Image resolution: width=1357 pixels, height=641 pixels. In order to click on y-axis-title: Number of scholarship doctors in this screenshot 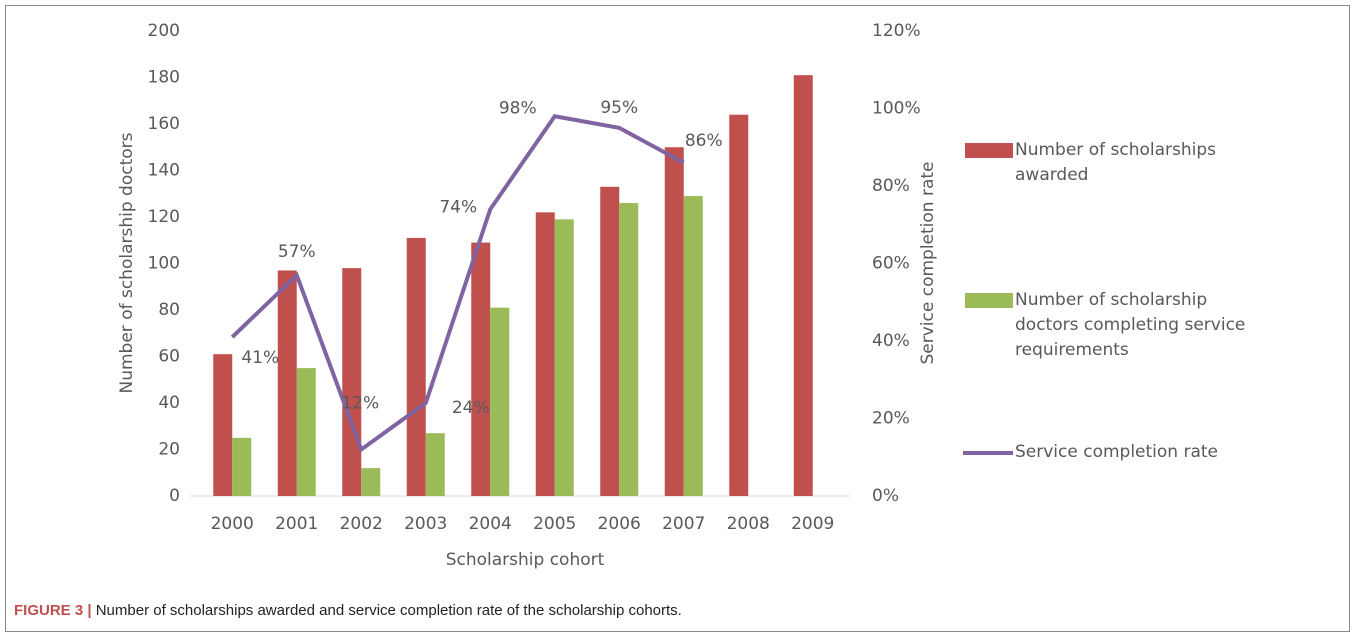, I will do `click(127, 262)`.